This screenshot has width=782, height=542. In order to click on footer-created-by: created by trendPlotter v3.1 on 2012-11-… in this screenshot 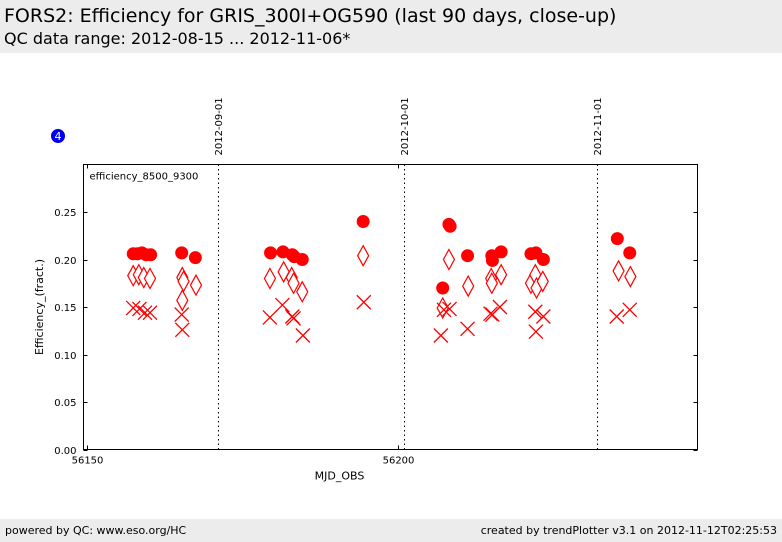, I will do `click(628, 530)`.